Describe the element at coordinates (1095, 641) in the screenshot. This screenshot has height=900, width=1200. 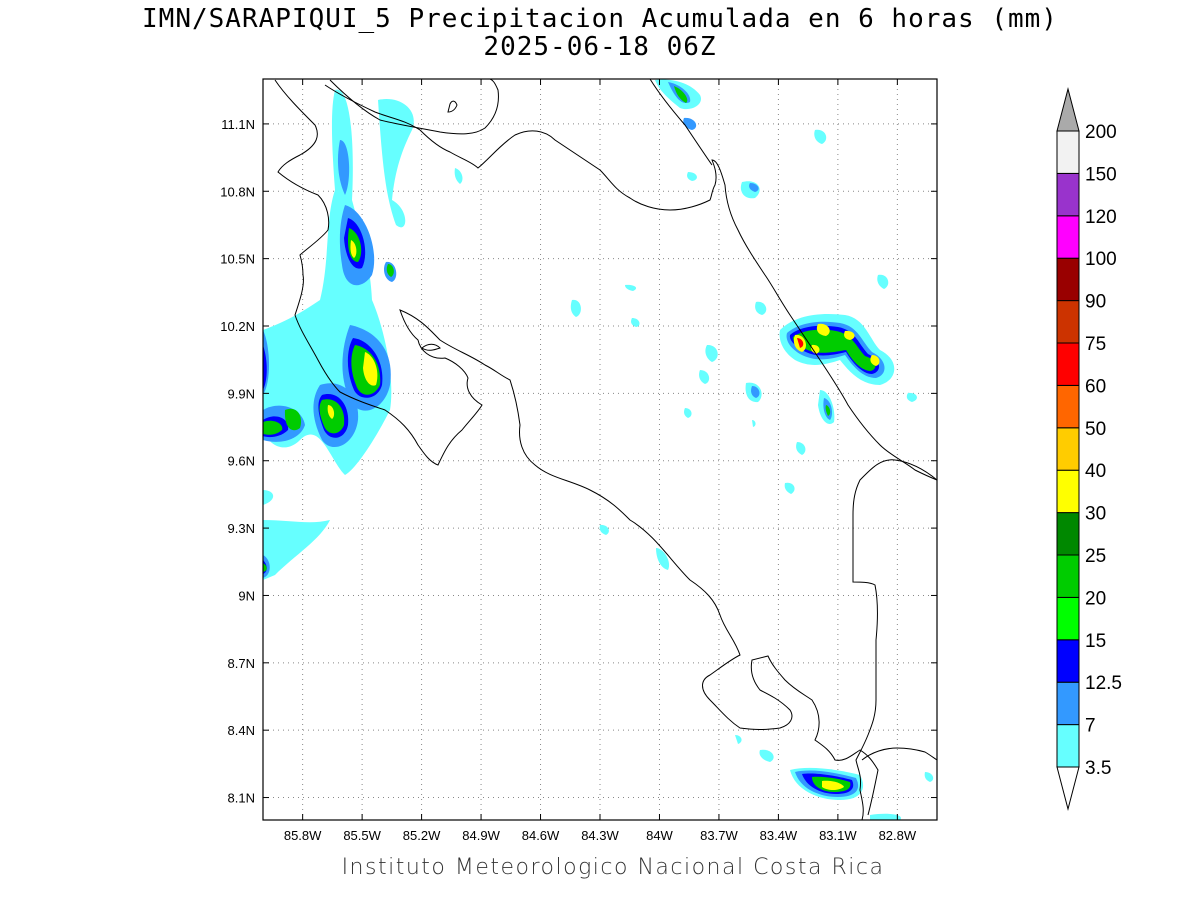
I see `colorbar-label: 15` at that location.